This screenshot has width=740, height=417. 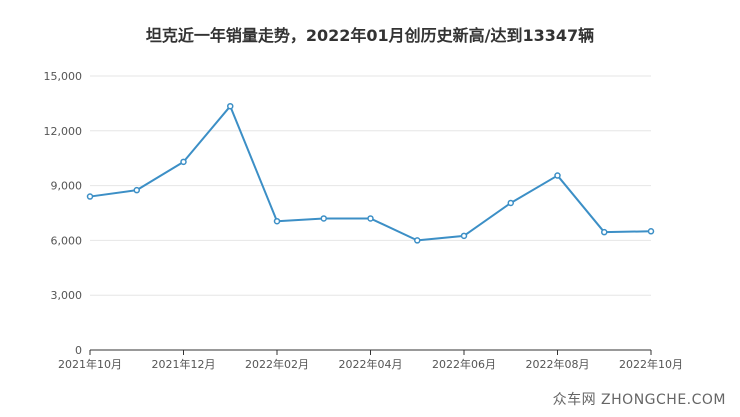 What do you see at coordinates (63, 213) in the screenshot?
I see `y-axis: 0 3,000 6,000 9,000 12,000 15,000` at bounding box center [63, 213].